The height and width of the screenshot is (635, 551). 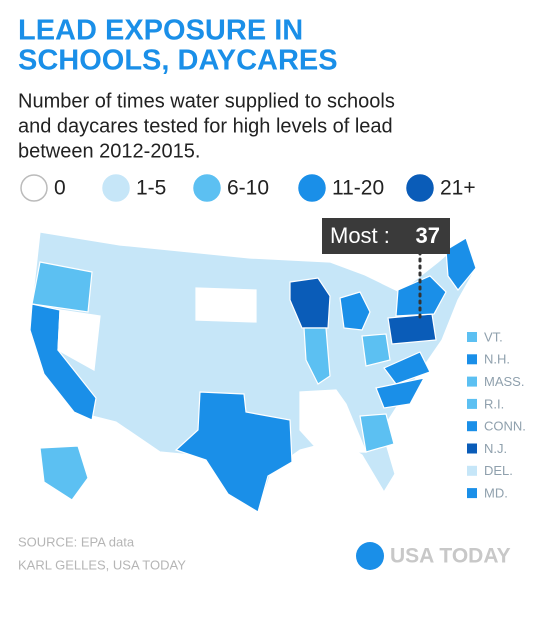 What do you see at coordinates (496, 493) in the screenshot?
I see `small-state-label: MD.` at bounding box center [496, 493].